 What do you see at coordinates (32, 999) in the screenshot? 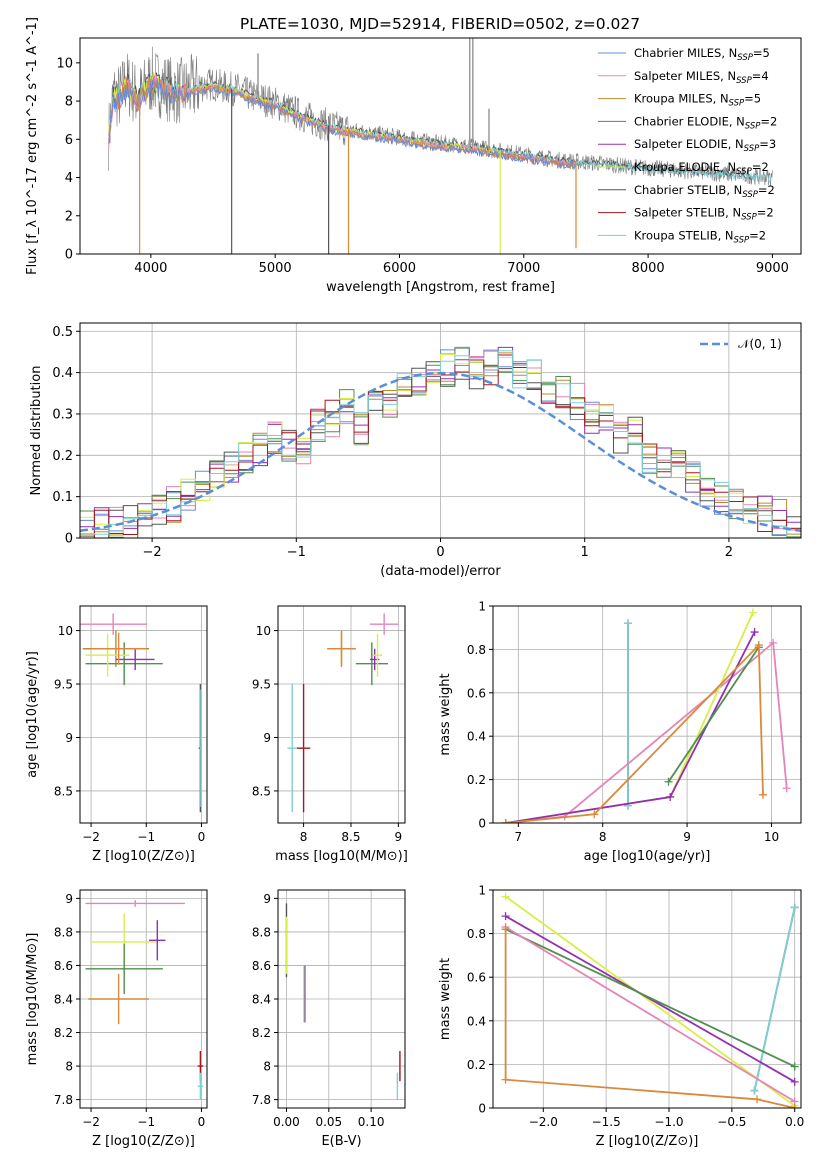
I see `mass_vs_Z-ylabel: mass [log10(M/M⊙)]` at bounding box center [32, 999].